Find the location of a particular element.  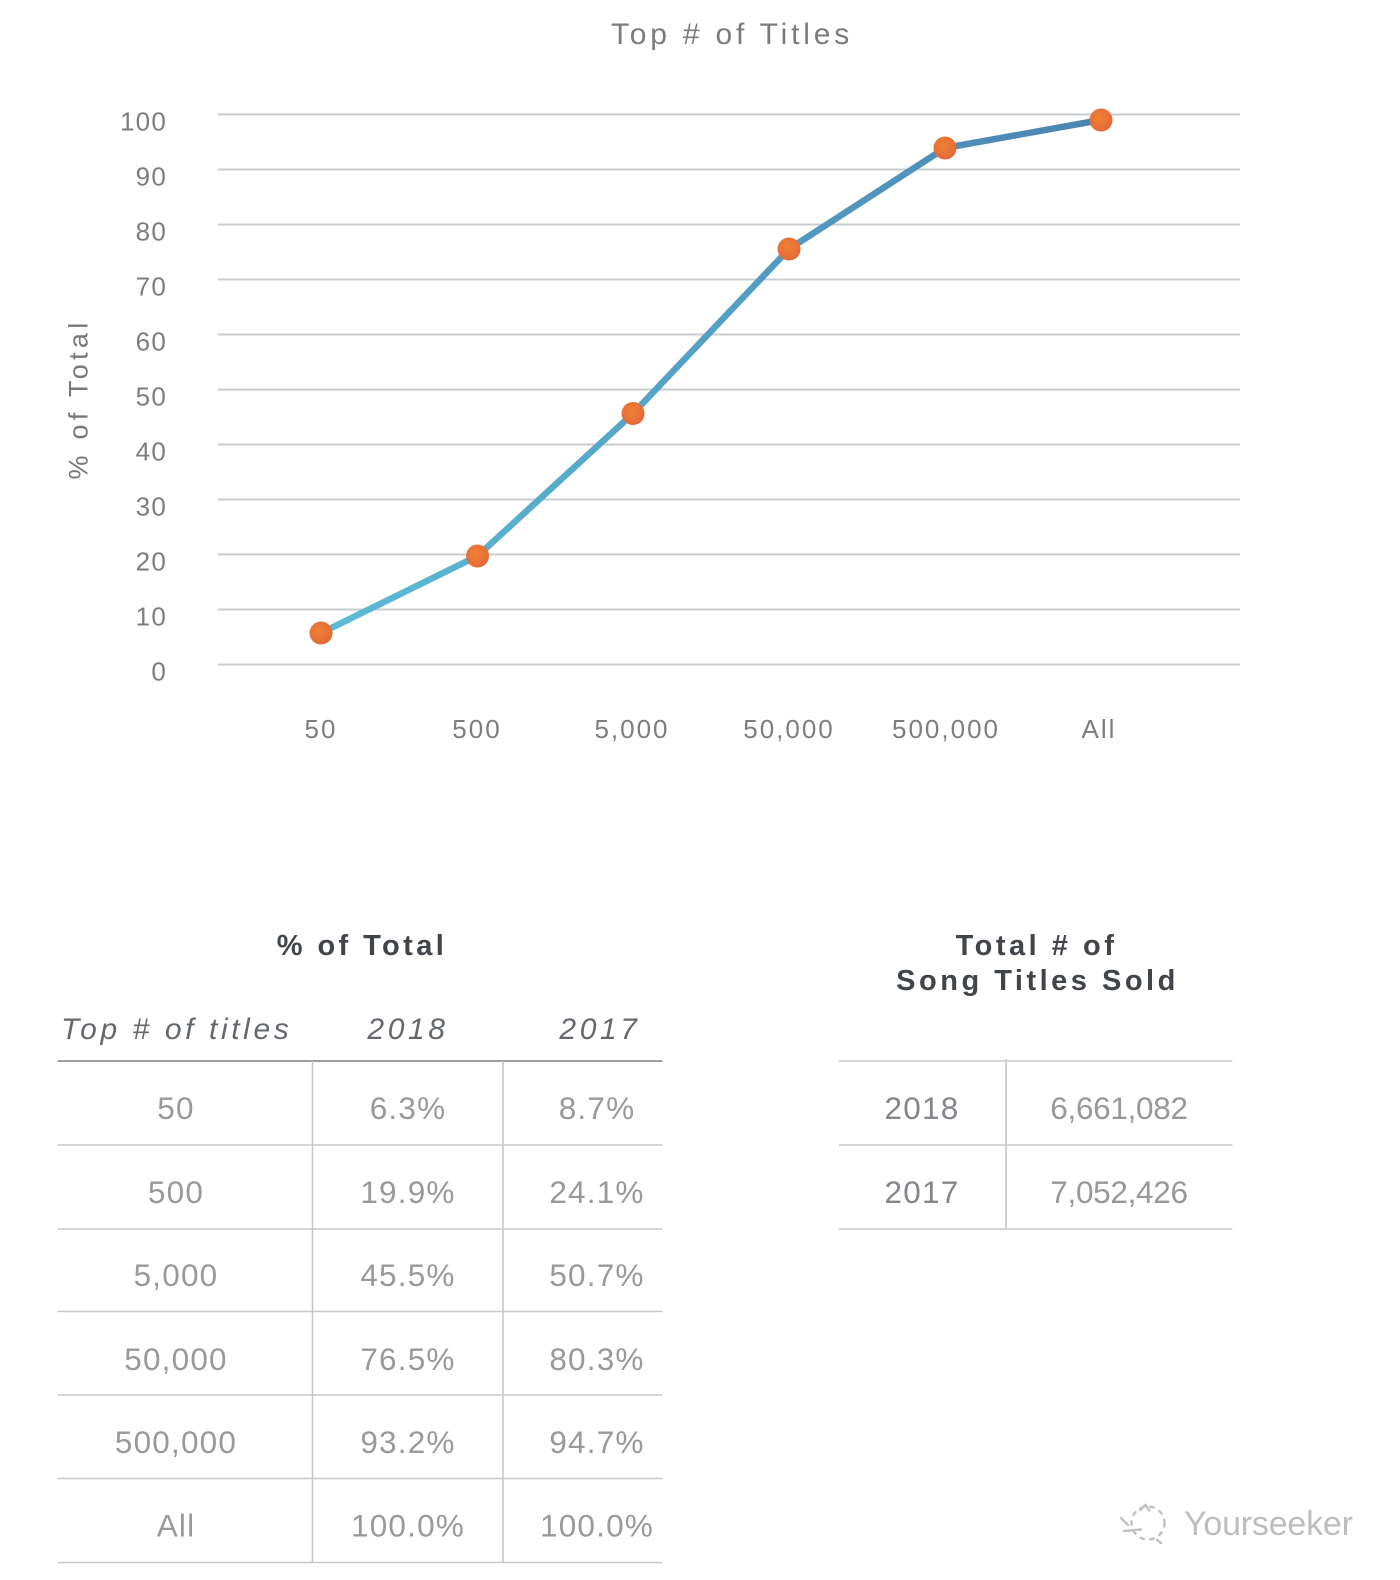

svg-text: 76.5% is located at coordinates (407, 1359).